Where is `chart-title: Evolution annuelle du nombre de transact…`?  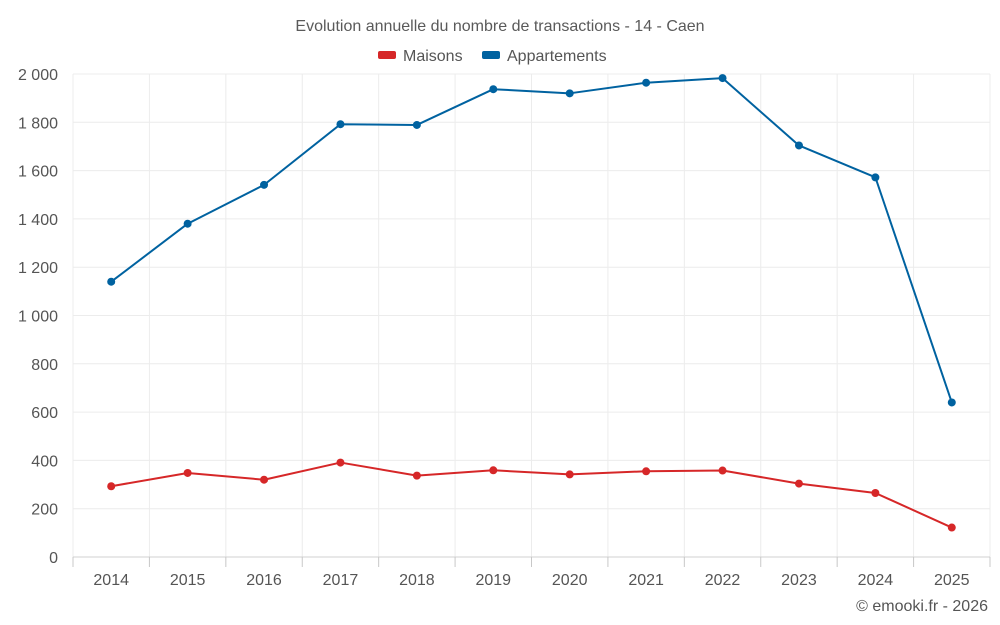 chart-title: Evolution annuelle du nombre de transact… is located at coordinates (499, 26).